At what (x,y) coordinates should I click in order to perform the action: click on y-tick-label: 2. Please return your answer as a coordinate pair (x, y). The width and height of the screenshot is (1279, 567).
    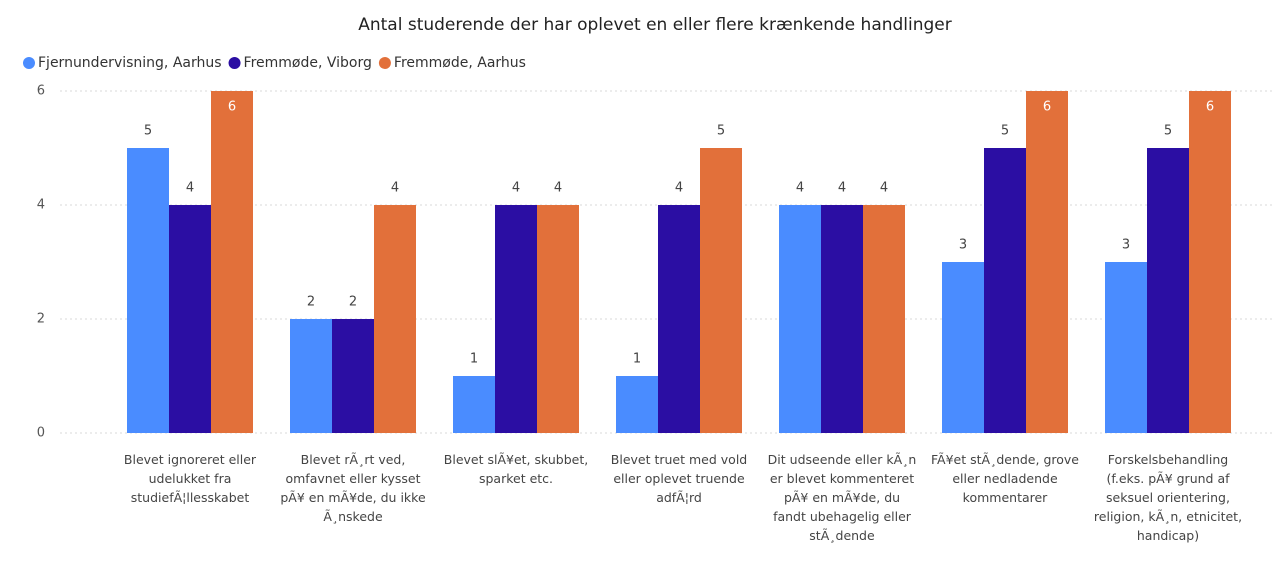
    Looking at the image, I should click on (41, 319).